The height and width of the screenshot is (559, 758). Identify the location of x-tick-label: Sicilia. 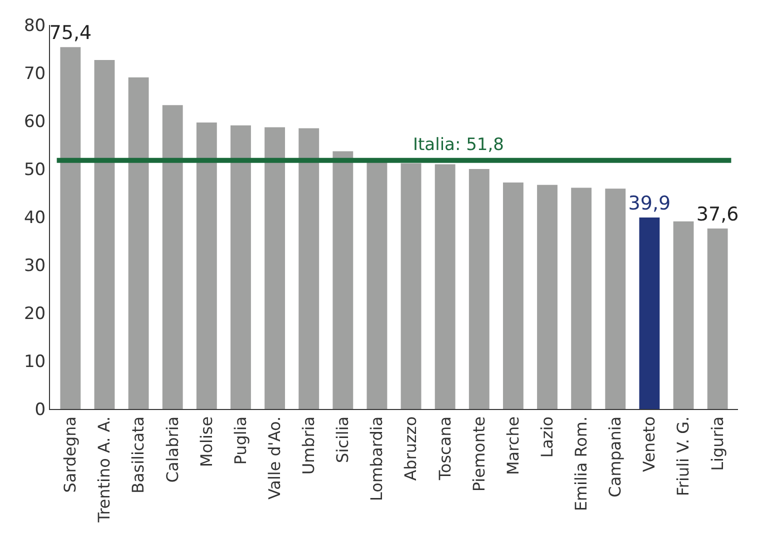
(342, 439).